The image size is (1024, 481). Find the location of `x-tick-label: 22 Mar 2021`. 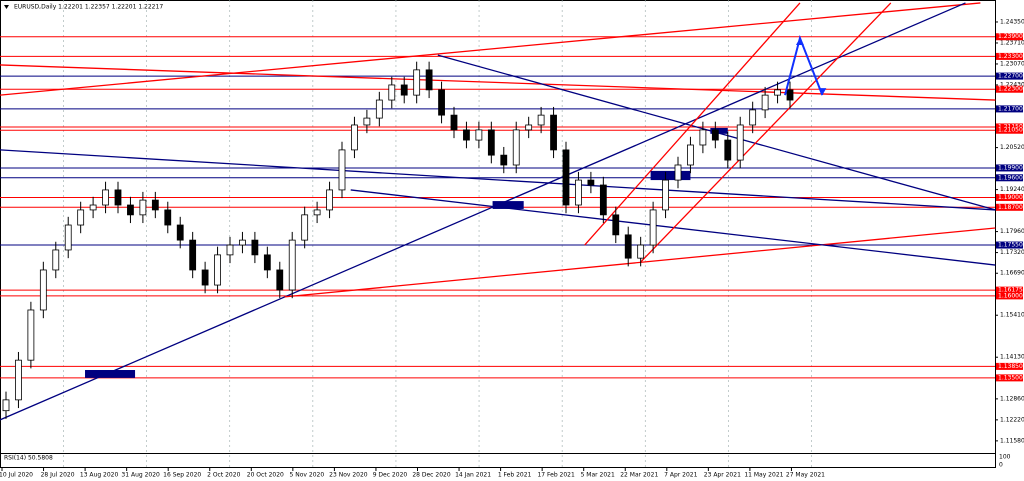

x-tick-label: 22 Mar 2021 is located at coordinates (639, 475).